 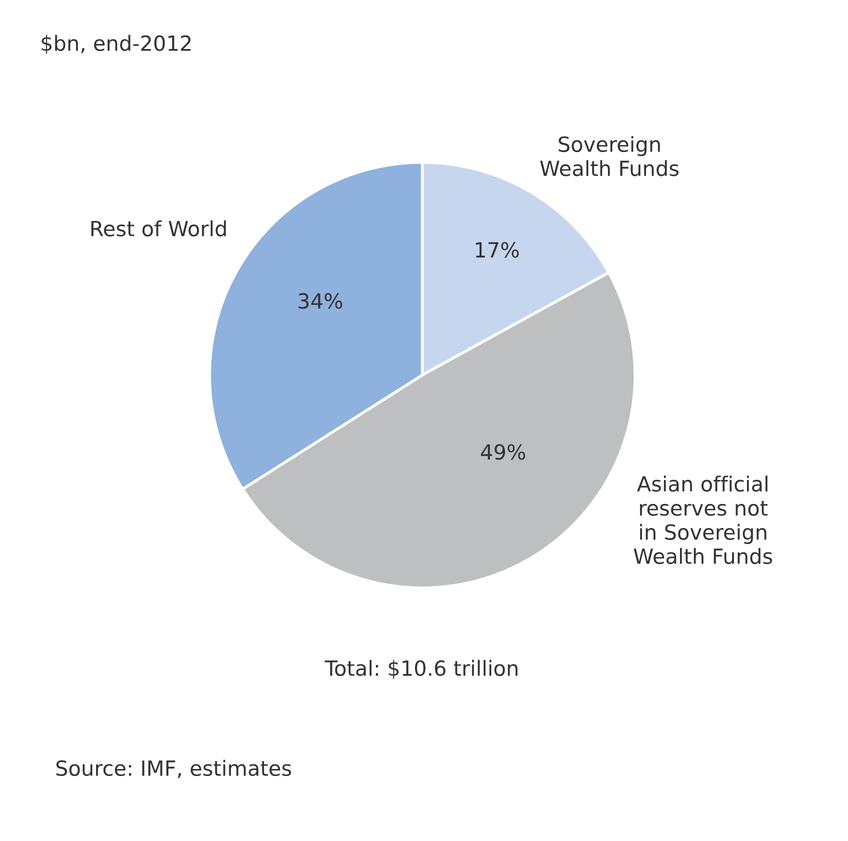 What do you see at coordinates (497, 250) in the screenshot?
I see `data-label: 17%` at bounding box center [497, 250].